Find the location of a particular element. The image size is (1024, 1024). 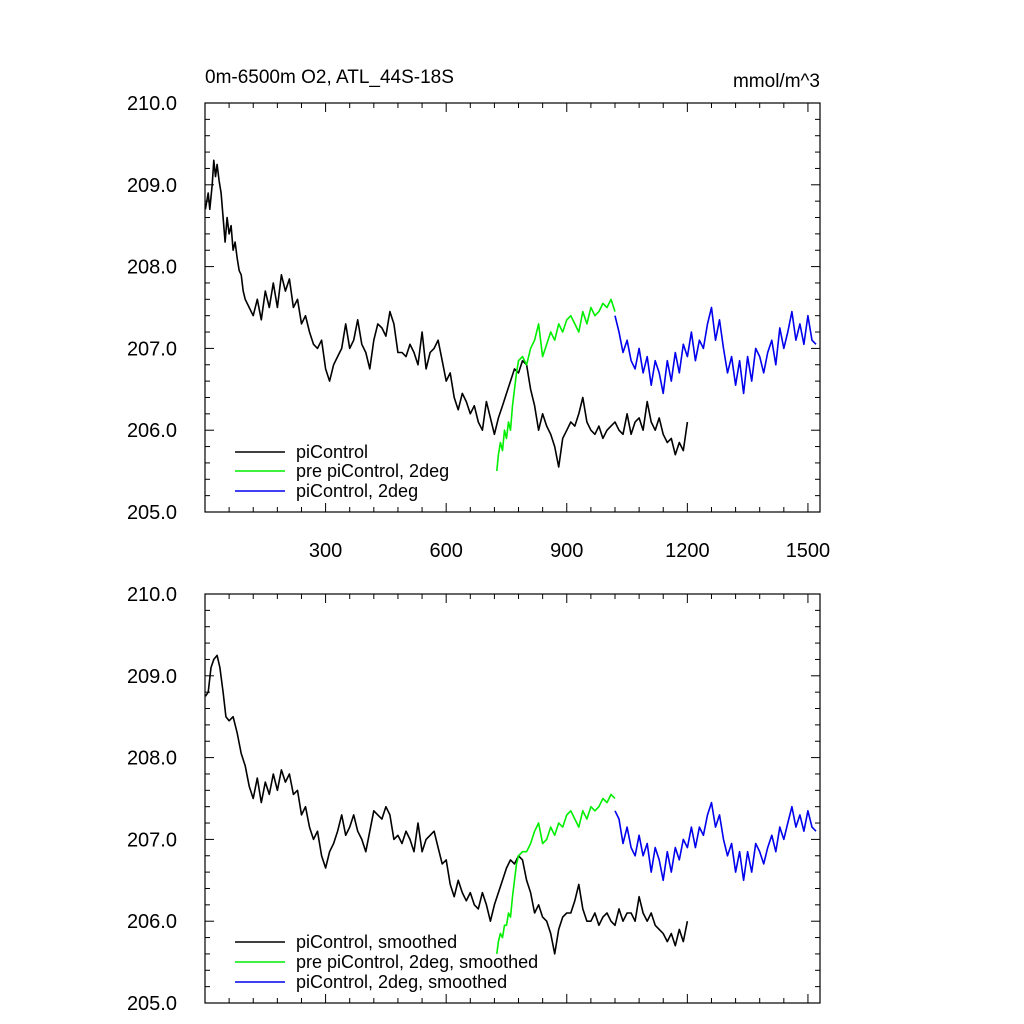

legend-label-pre-picontrol-2deg-smoothed: pre piControl, 2deg, smoothed is located at coordinates (417, 962).